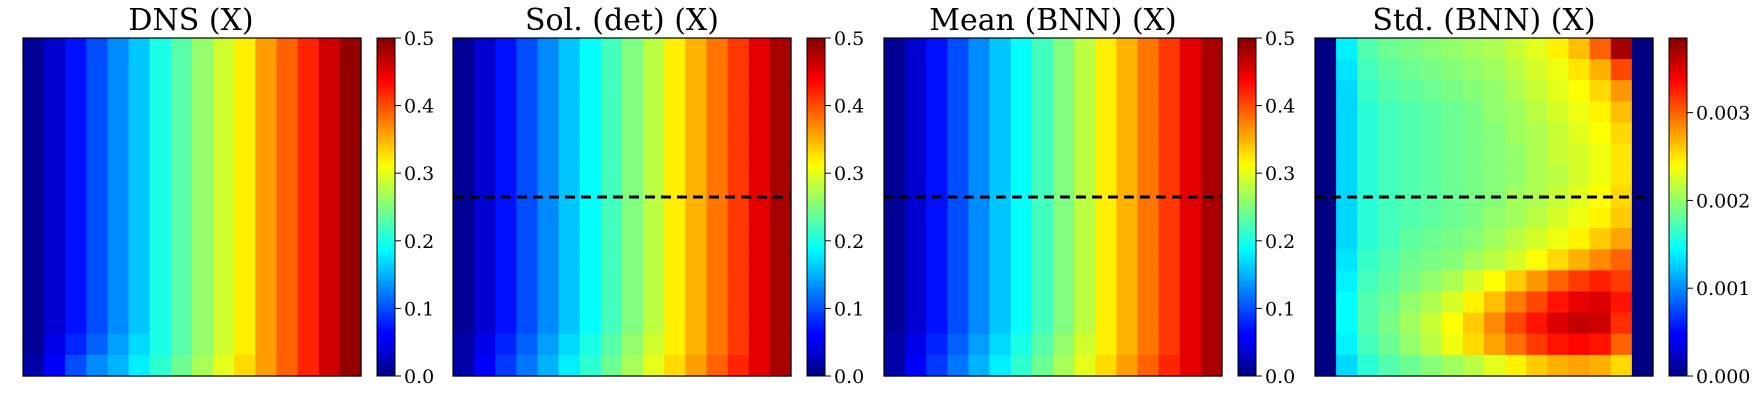  What do you see at coordinates (844, 208) in the screenshot?
I see `colorbar-ticks: 0.0 0.1 0.2 0.3 0.4 0.5` at bounding box center [844, 208].